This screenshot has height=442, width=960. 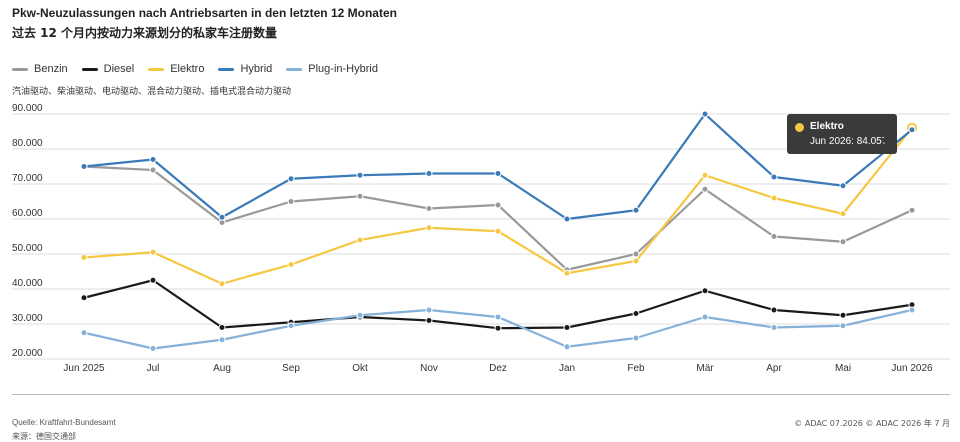 I want to click on legend-item-hybrid: Hybrid, so click(x=245, y=69).